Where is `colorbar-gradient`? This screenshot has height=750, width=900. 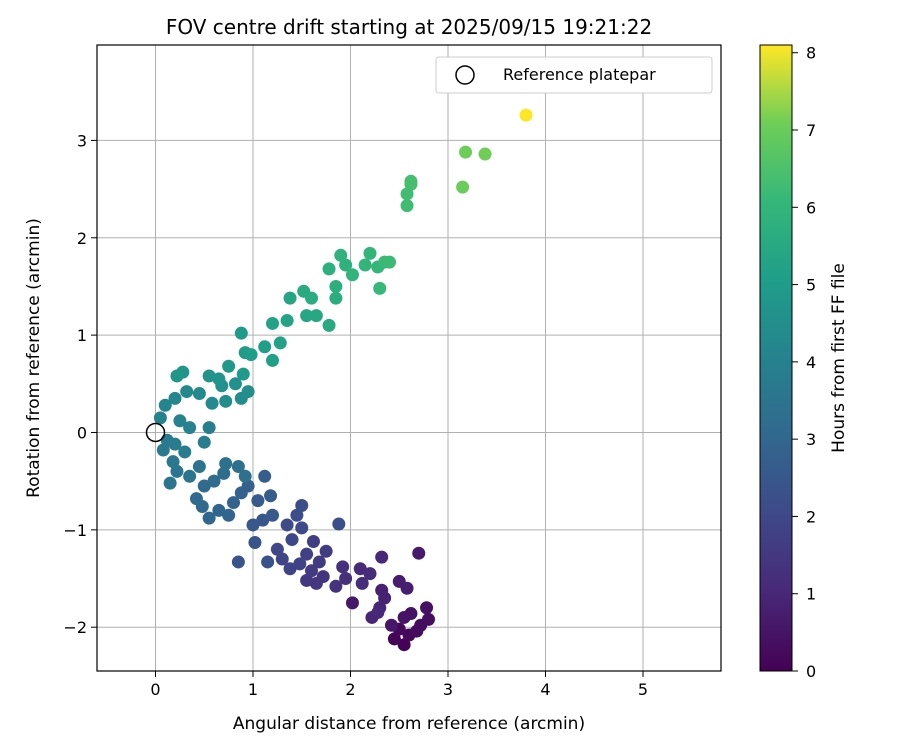 colorbar-gradient is located at coordinates (776, 358).